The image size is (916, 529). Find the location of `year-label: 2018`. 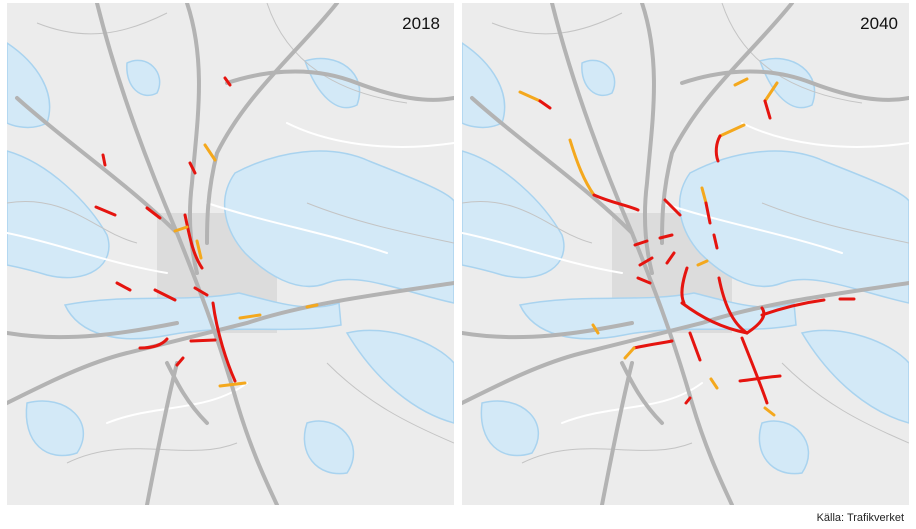

year-label: 2018 is located at coordinates (421, 23).